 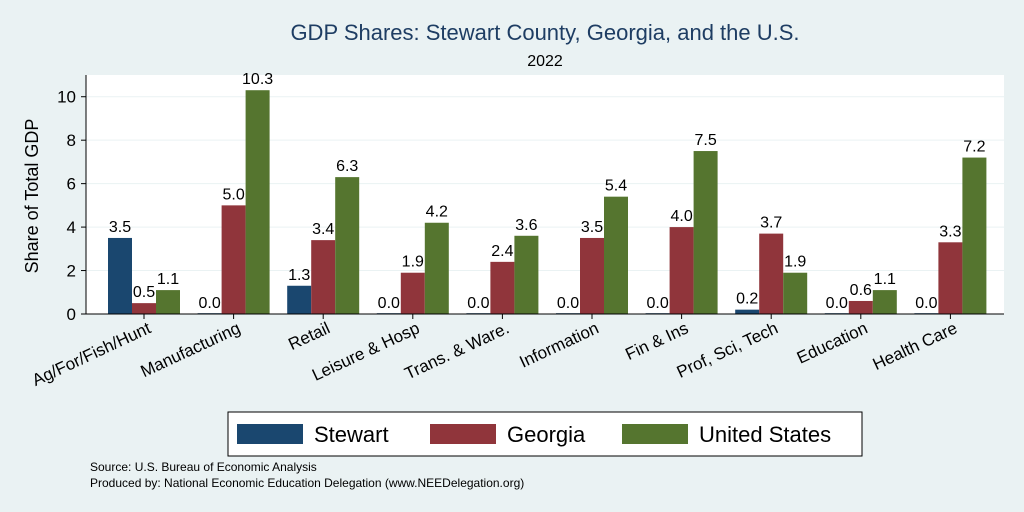 I want to click on data-label: 3.4, so click(x=323, y=229).